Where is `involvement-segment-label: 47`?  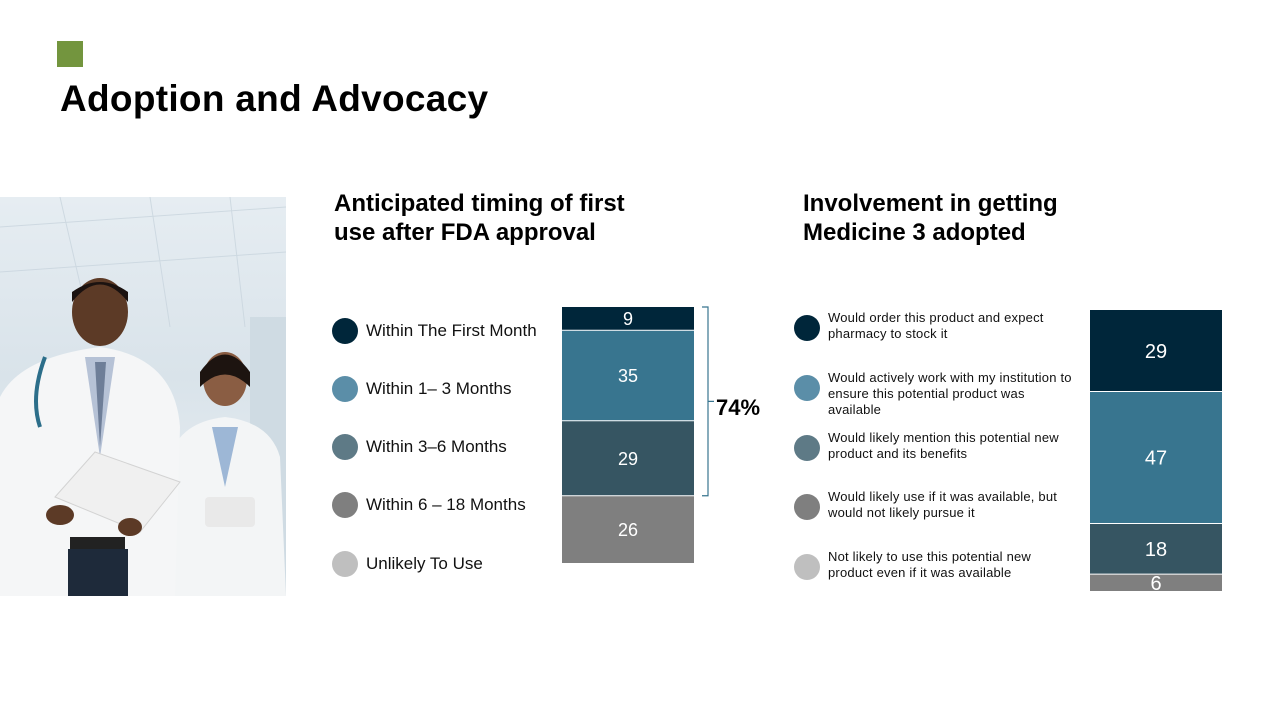 involvement-segment-label: 47 is located at coordinates (1156, 459).